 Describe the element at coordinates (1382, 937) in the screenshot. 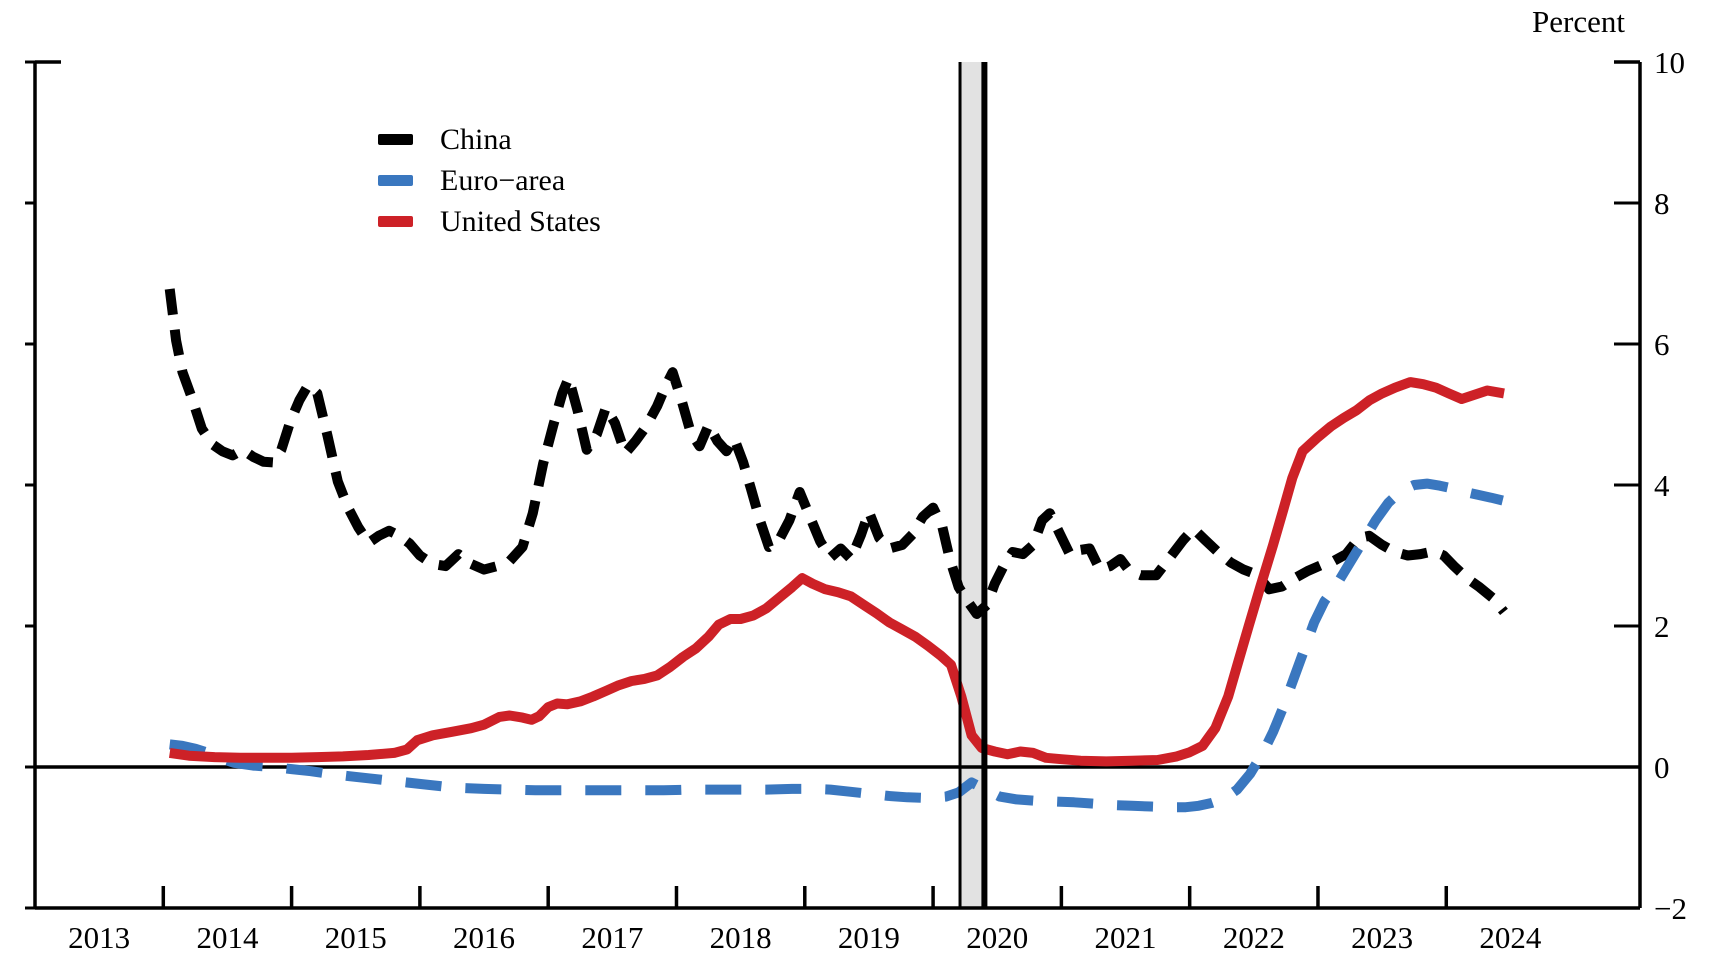

I see `x-year-label: 2023` at that location.